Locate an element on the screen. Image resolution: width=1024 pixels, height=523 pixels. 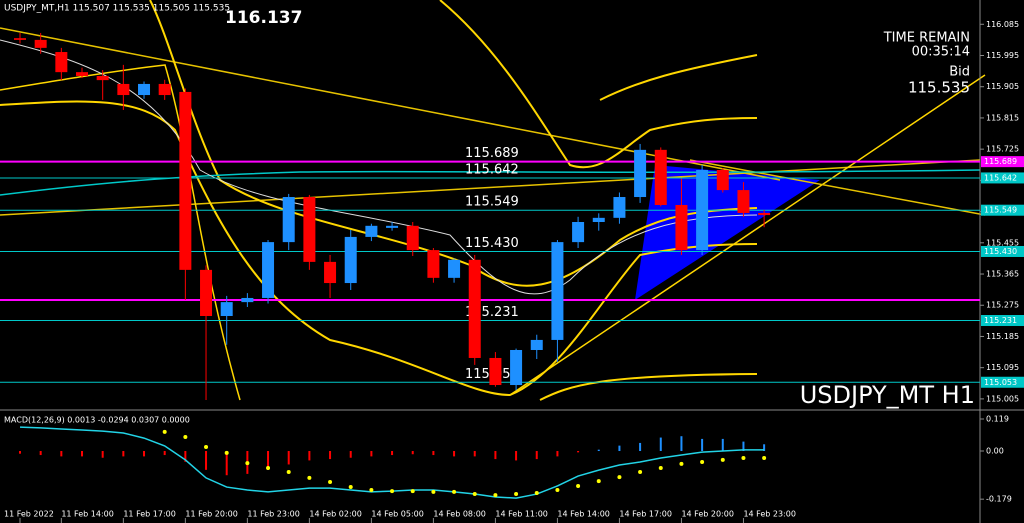
level-box-label: 115.689 is located at coordinates (1000, 161).